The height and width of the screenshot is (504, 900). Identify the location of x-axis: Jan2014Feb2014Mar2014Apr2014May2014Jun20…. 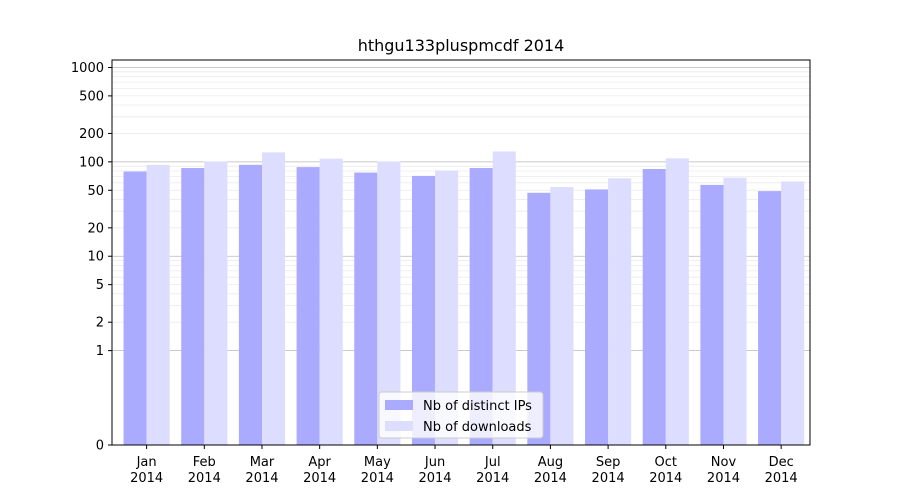
(464, 465).